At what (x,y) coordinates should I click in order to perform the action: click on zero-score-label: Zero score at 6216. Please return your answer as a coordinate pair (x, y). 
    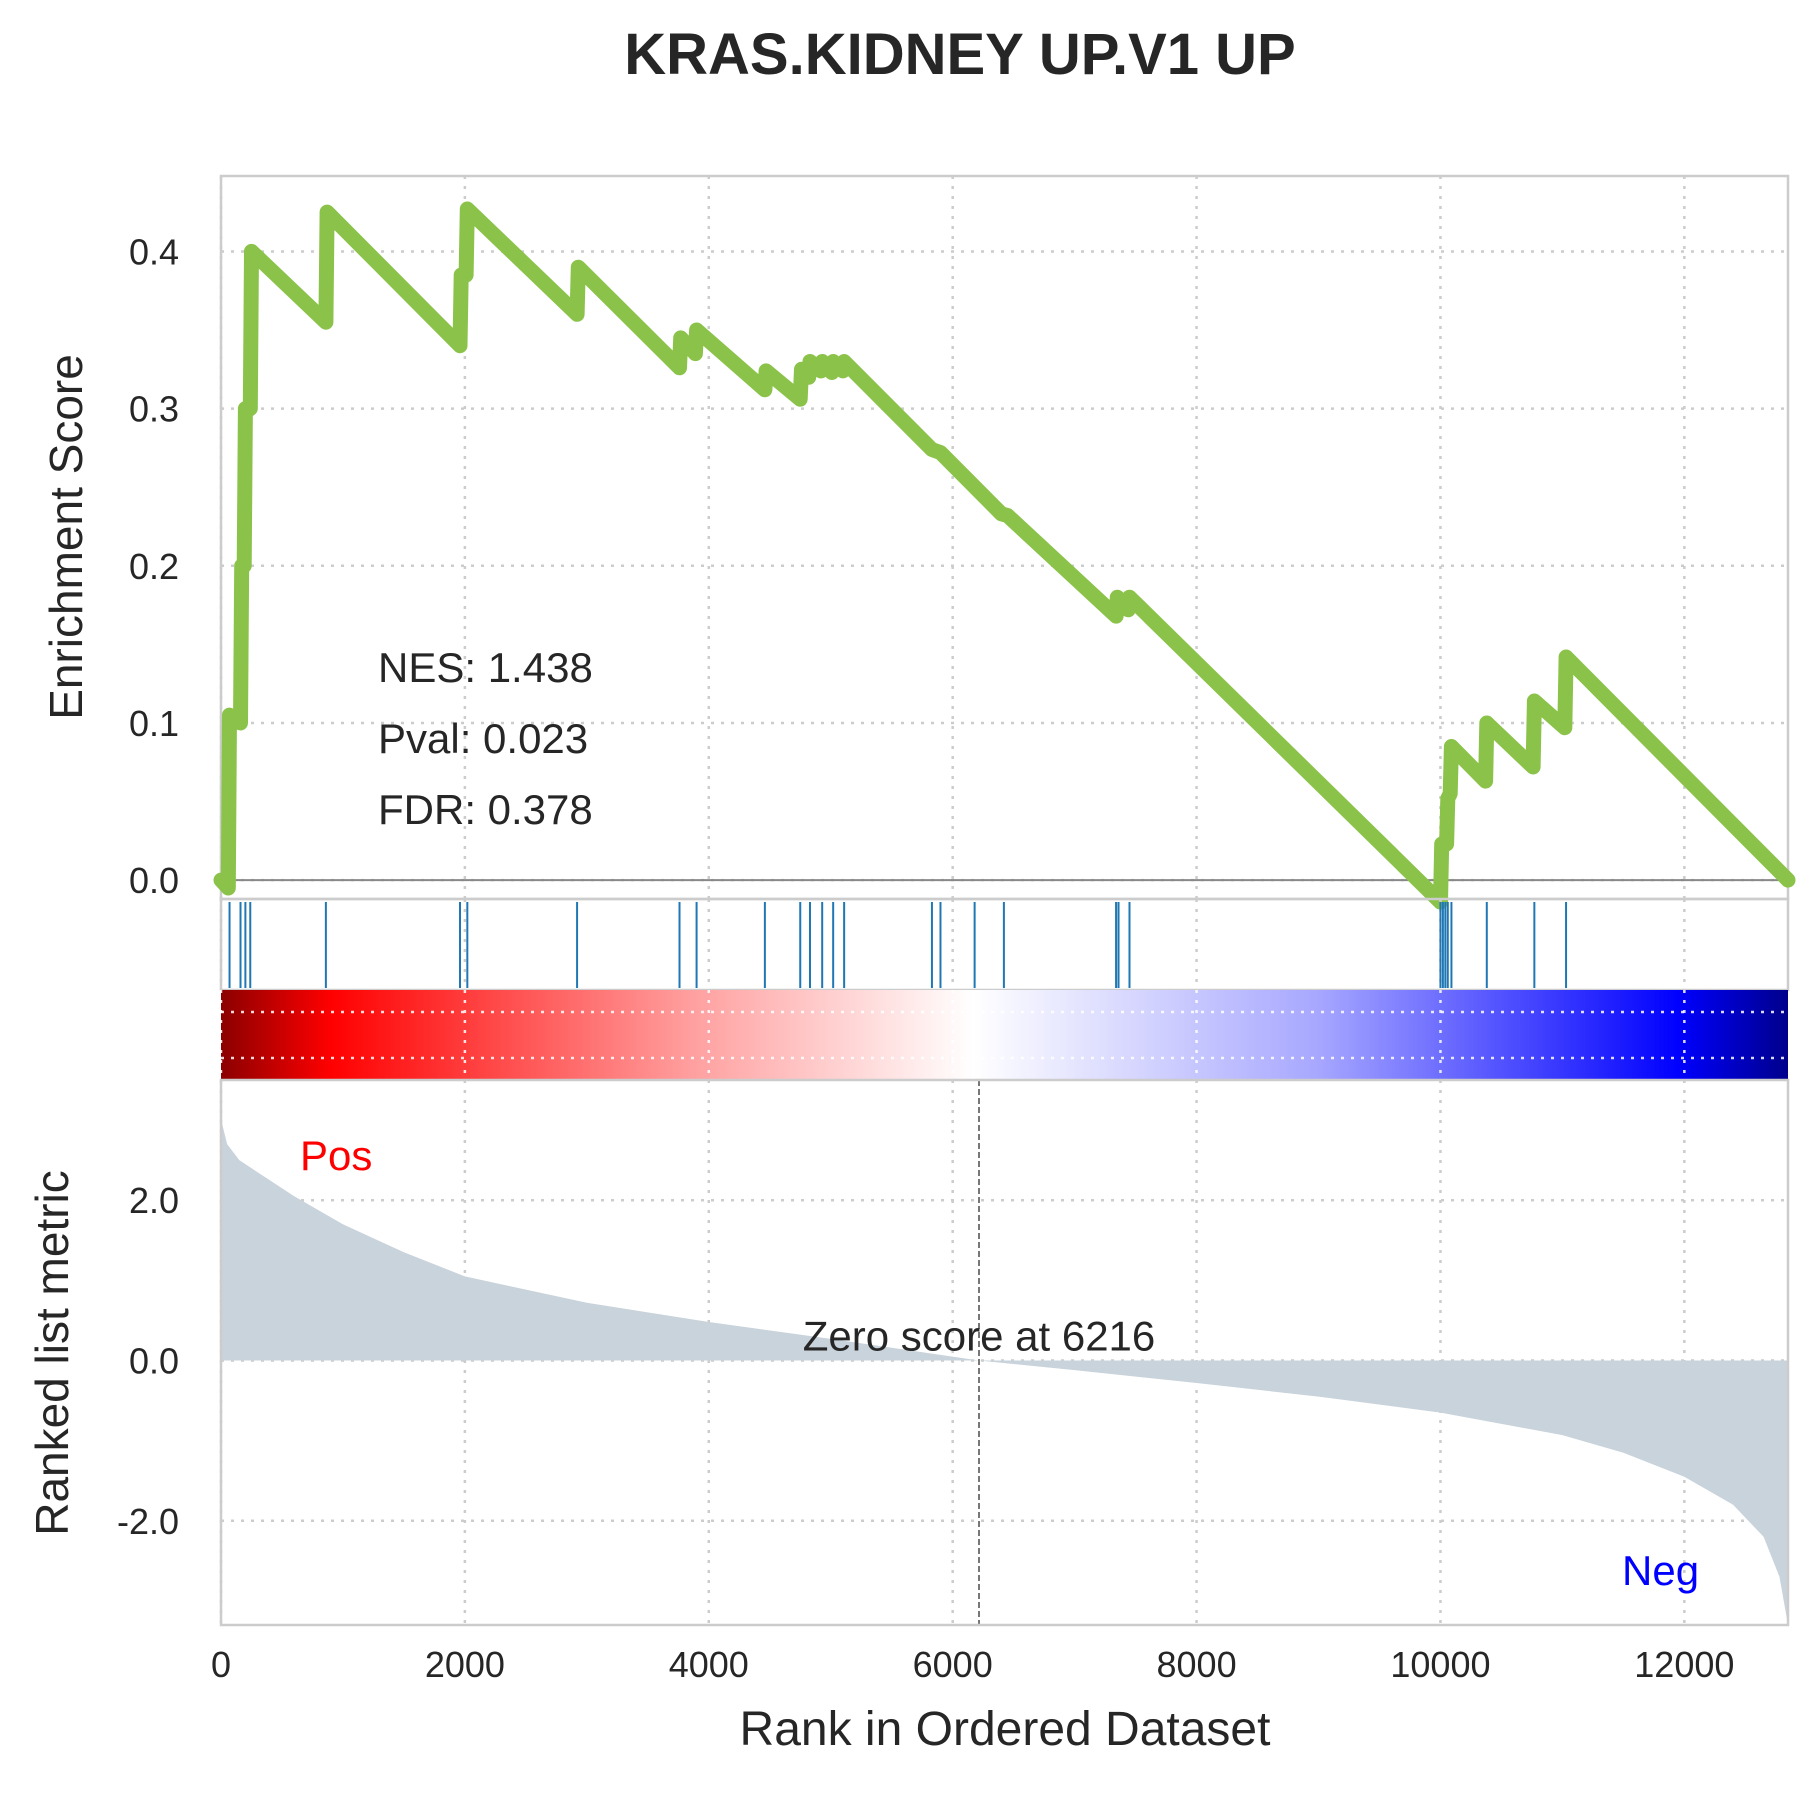
    Looking at the image, I should click on (979, 1336).